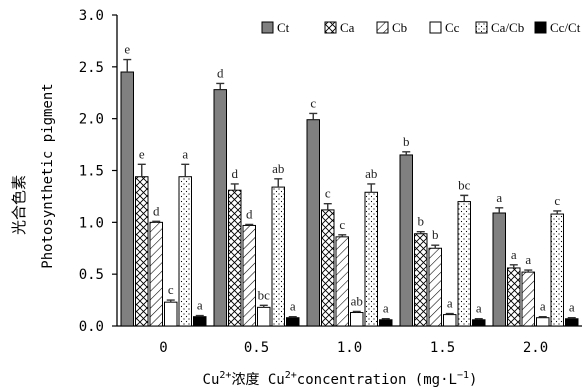 The image size is (587, 390). I want to click on x-tick-label: 1.5, so click(442, 348).